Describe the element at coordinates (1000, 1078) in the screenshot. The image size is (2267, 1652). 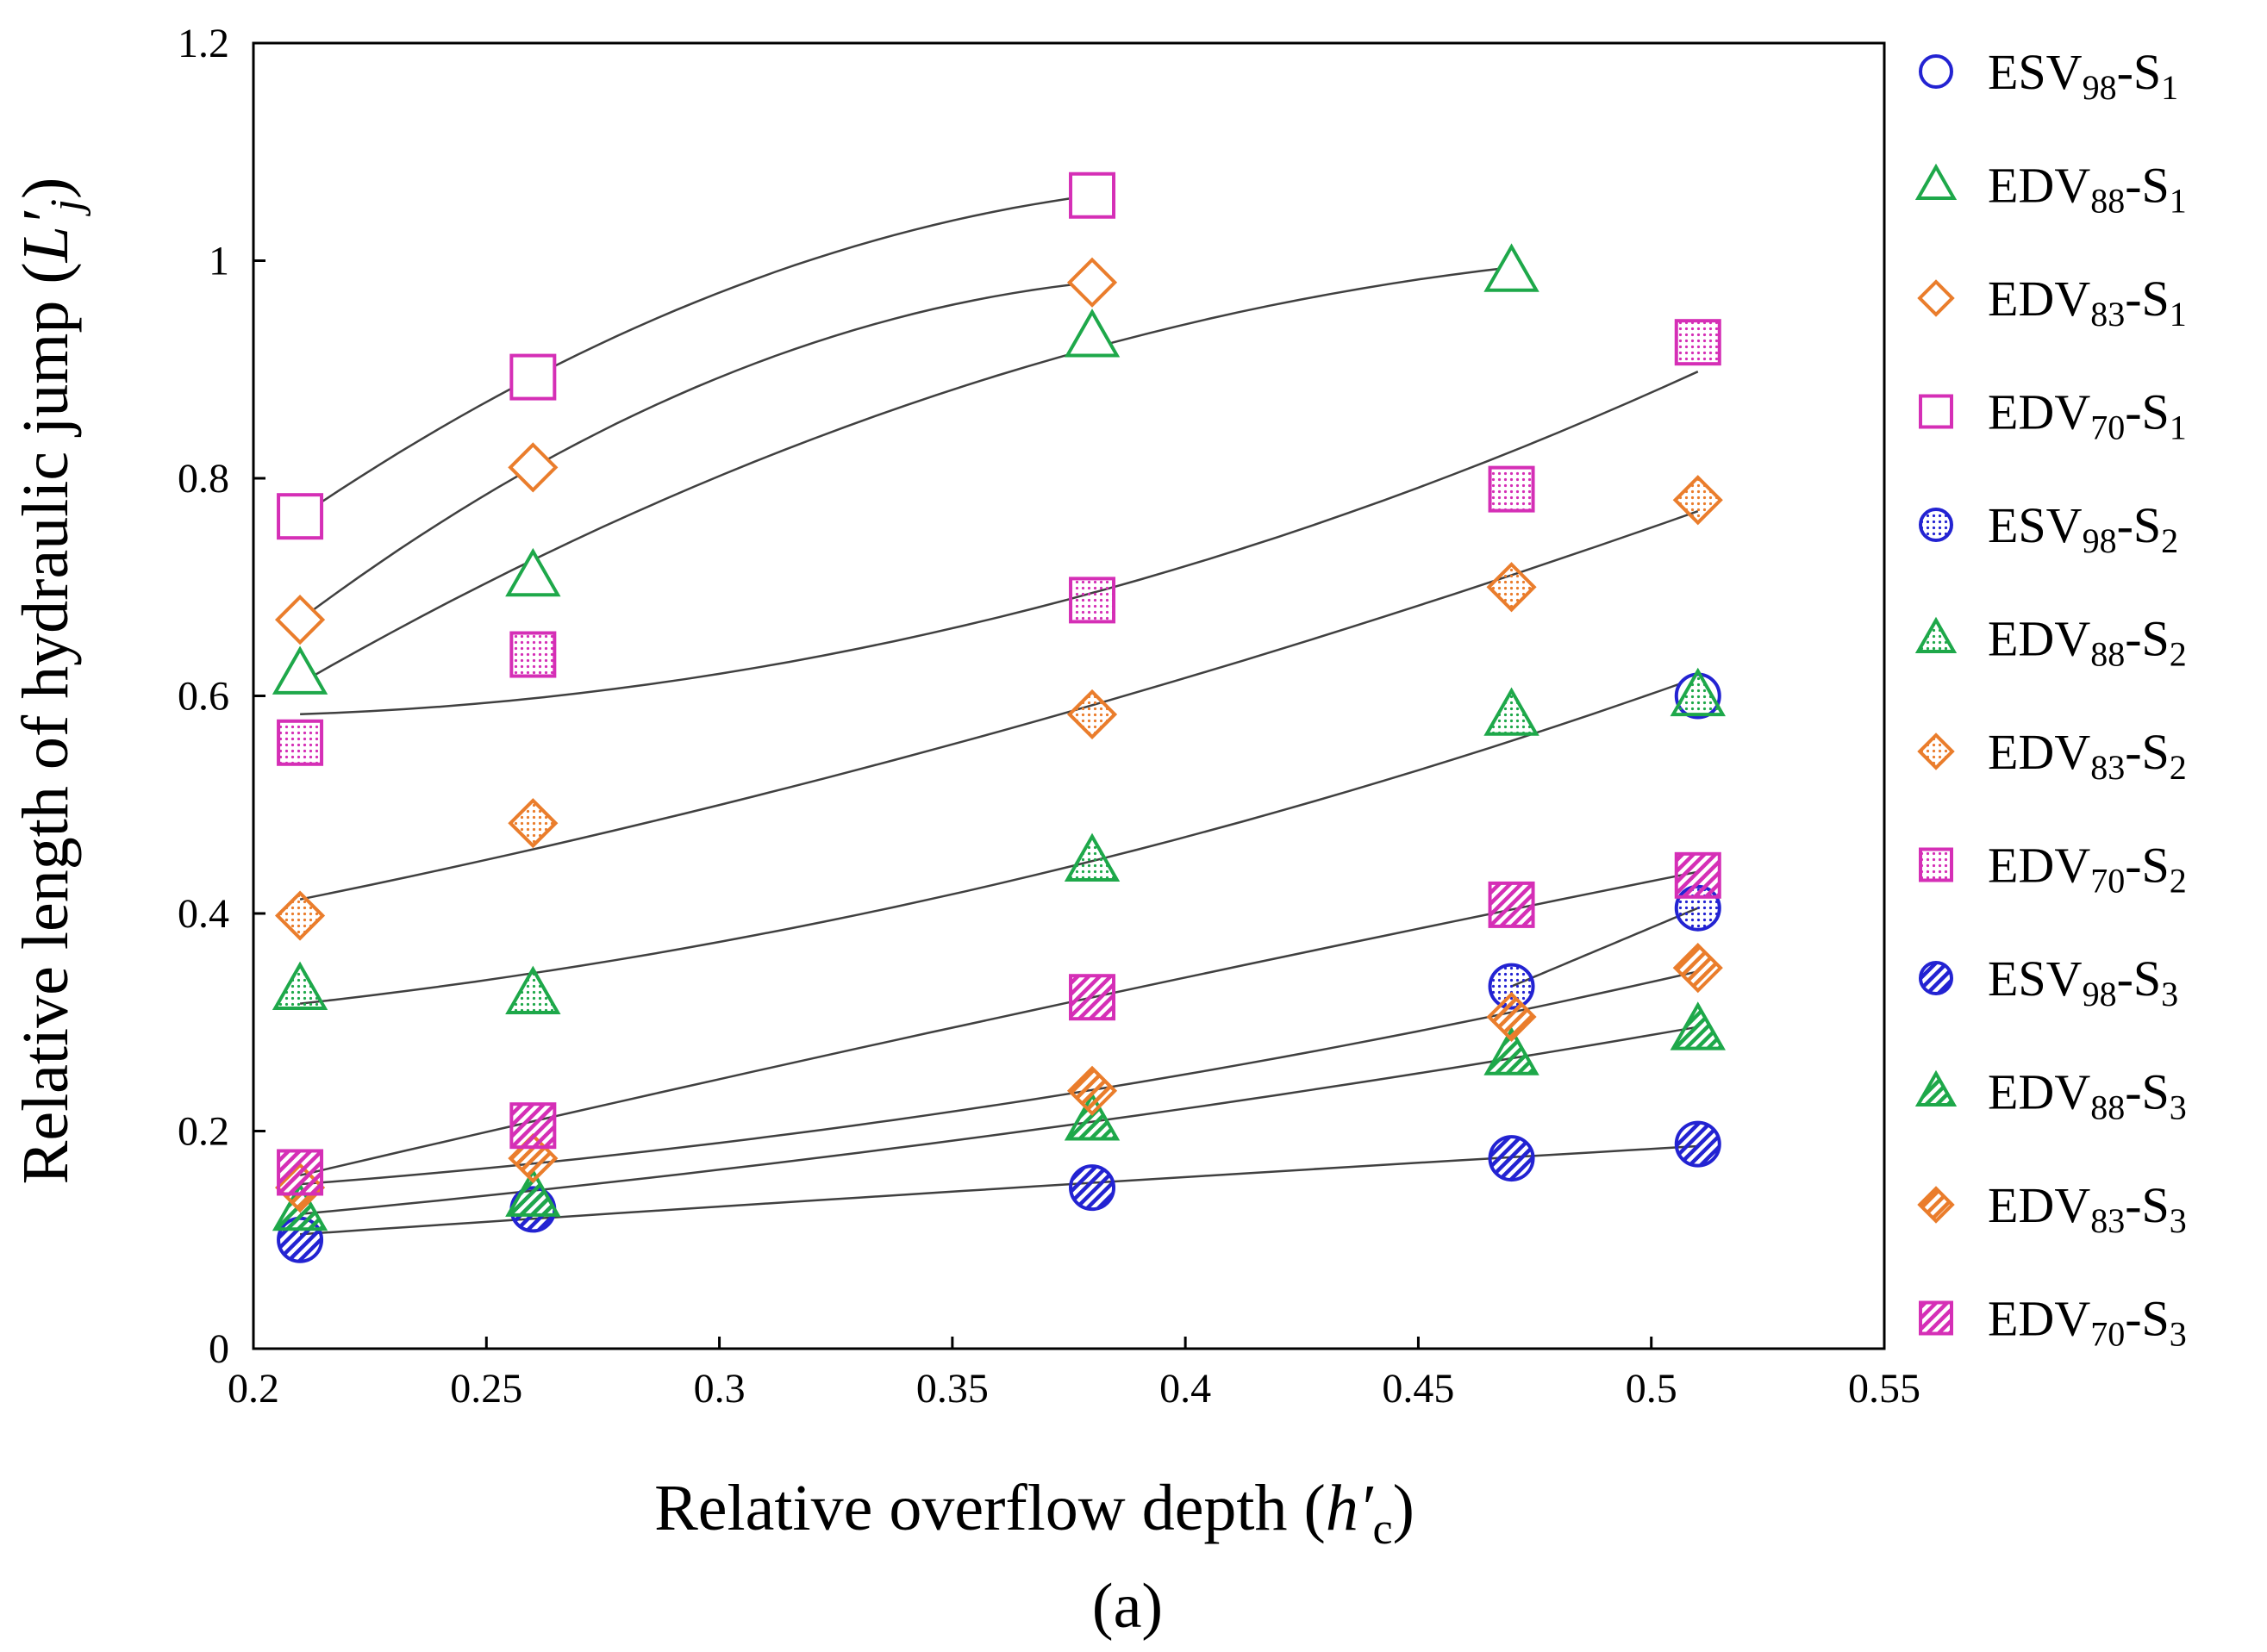
I see `trend-line-EDV83-S3` at that location.